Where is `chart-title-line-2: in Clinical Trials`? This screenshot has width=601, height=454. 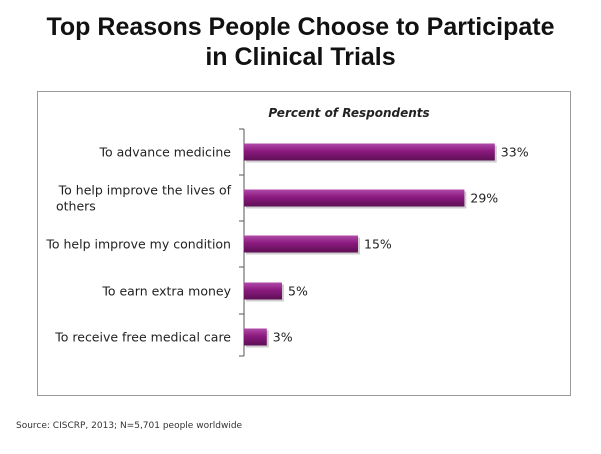 chart-title-line-2: in Clinical Trials is located at coordinates (300, 57).